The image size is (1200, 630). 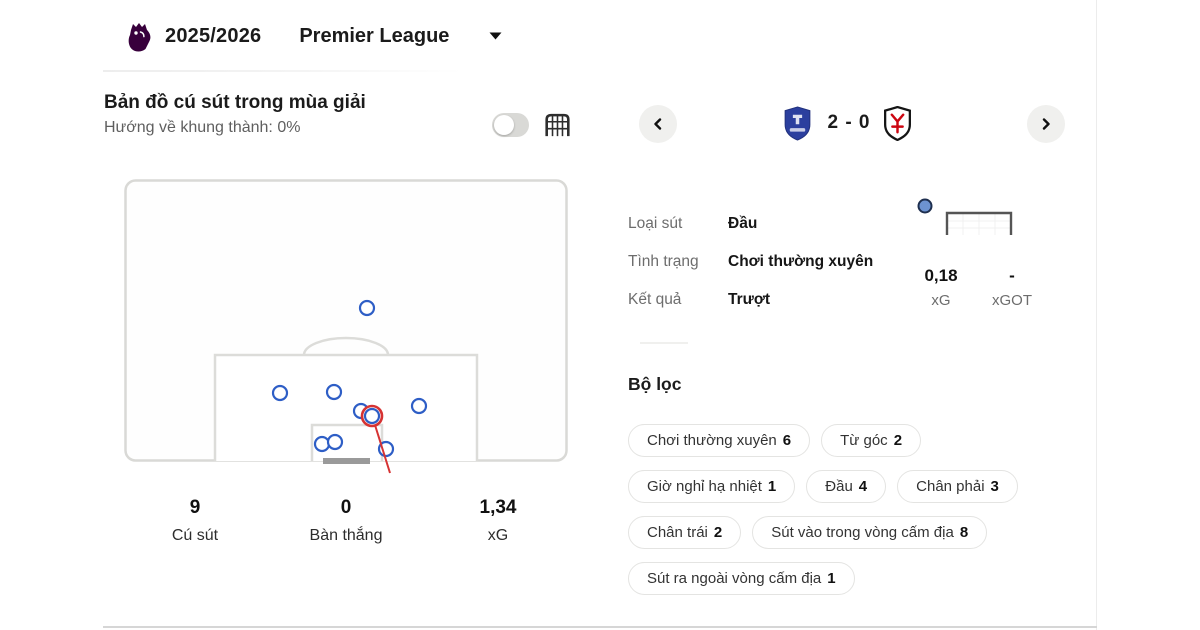 What do you see at coordinates (346, 461) in the screenshot?
I see `goal-bar` at bounding box center [346, 461].